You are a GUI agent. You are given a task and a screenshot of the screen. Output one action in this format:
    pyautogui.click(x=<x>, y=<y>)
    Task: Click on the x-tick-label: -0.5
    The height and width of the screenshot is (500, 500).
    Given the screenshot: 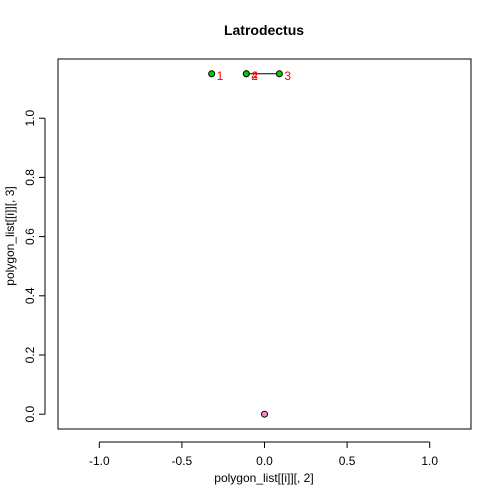 What is the action you would take?
    pyautogui.click(x=182, y=461)
    